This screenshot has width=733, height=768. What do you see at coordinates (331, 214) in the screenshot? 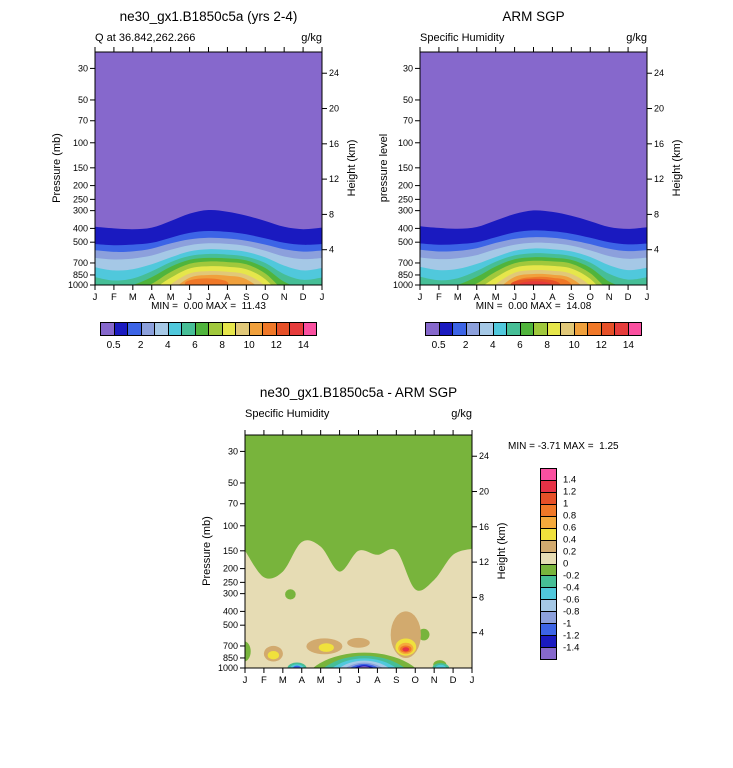
I see `height-tick-label: 8` at bounding box center [331, 214].